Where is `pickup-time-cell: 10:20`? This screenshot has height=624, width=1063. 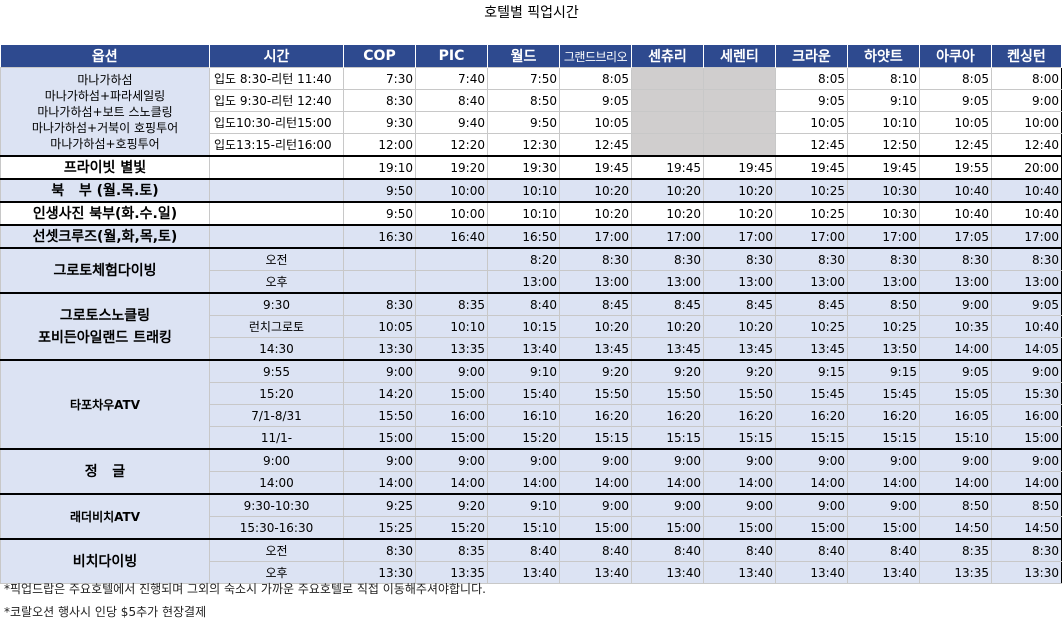 pickup-time-cell: 10:20 is located at coordinates (595, 326).